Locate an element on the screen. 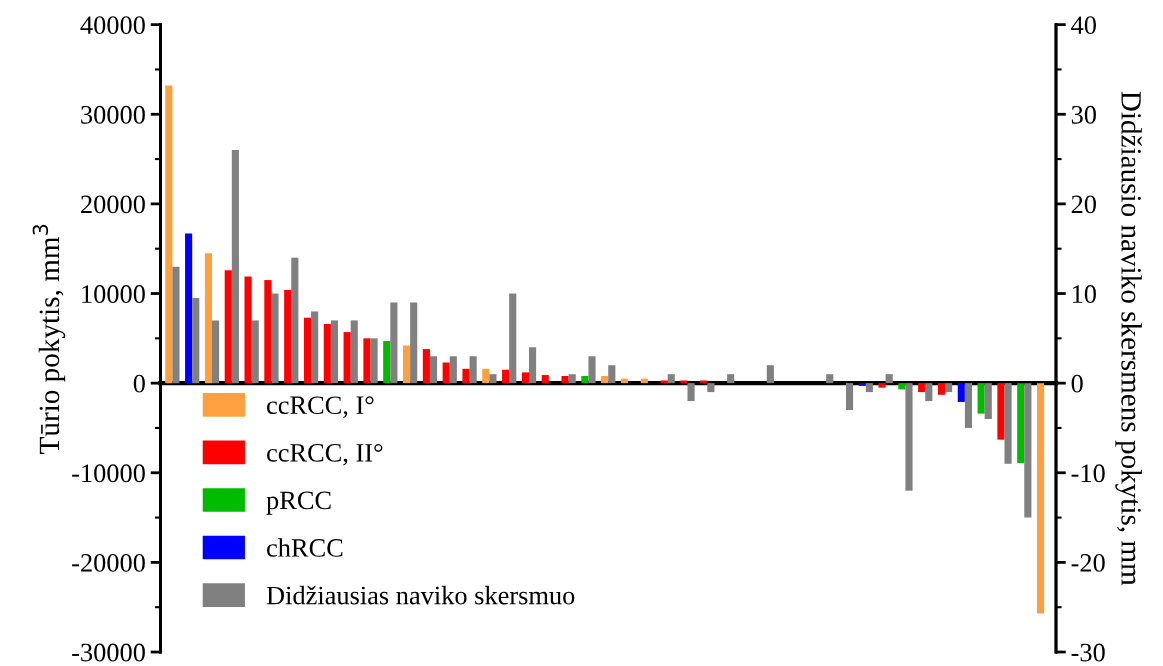 The width and height of the screenshot is (1163, 666). y2-tick-label: -30 is located at coordinates (1088, 652).